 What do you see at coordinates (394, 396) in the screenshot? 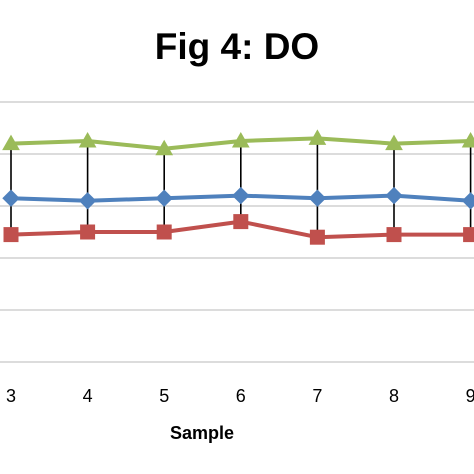
I see `x-tick-label: 8` at bounding box center [394, 396].